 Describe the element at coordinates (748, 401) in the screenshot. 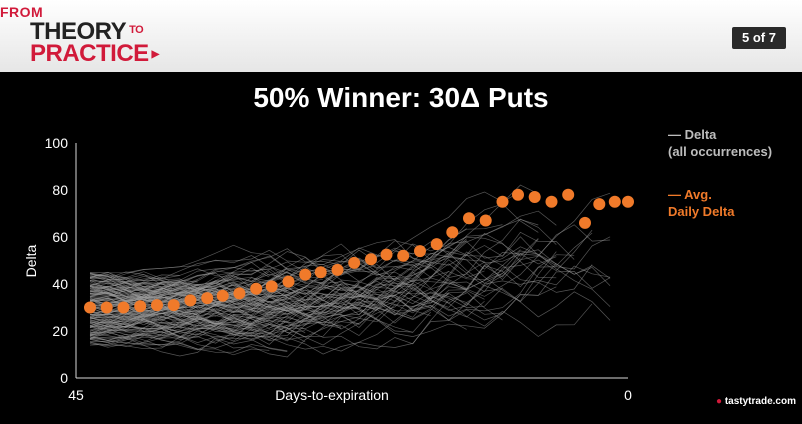

I see `brand-name: tastytrade` at that location.